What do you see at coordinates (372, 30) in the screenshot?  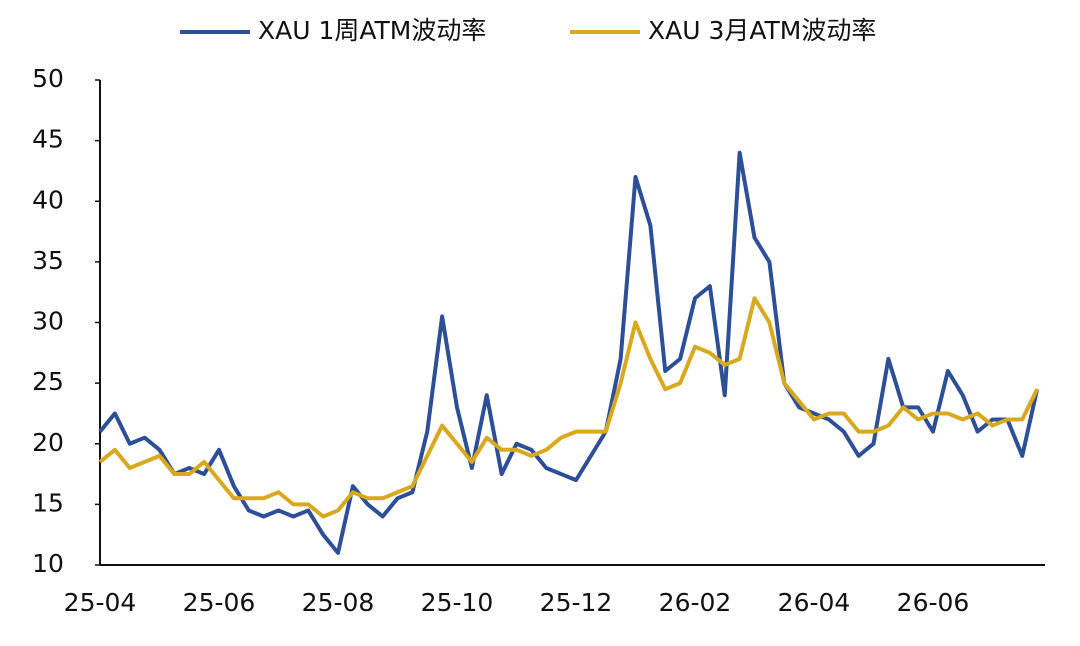 I see `legend-label: XAU 1周ATM波动率` at bounding box center [372, 30].